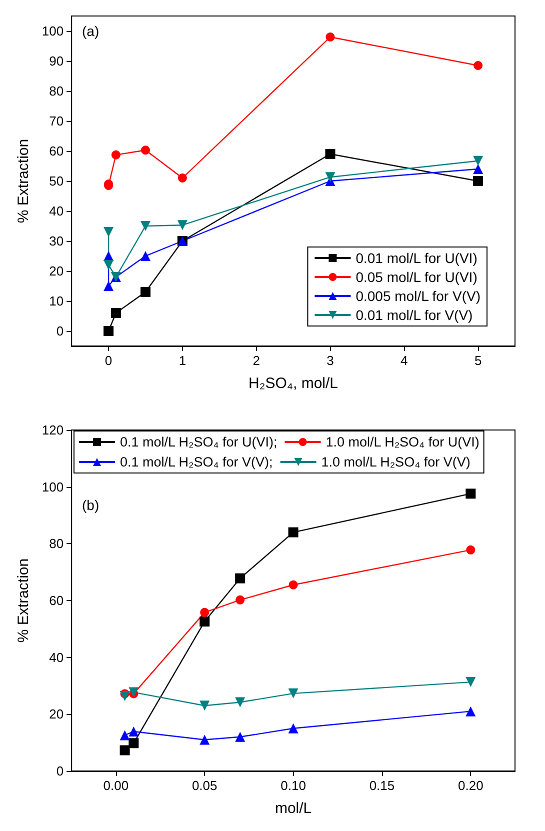 The height and width of the screenshot is (831, 545). What do you see at coordinates (417, 258) in the screenshot?
I see `legend-label: 0.01 mol/L for U(VI)` at bounding box center [417, 258].